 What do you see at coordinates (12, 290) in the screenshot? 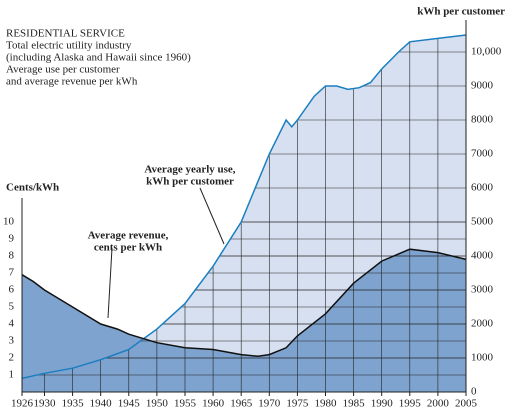
I see `y-tick-label: 6` at bounding box center [12, 290].